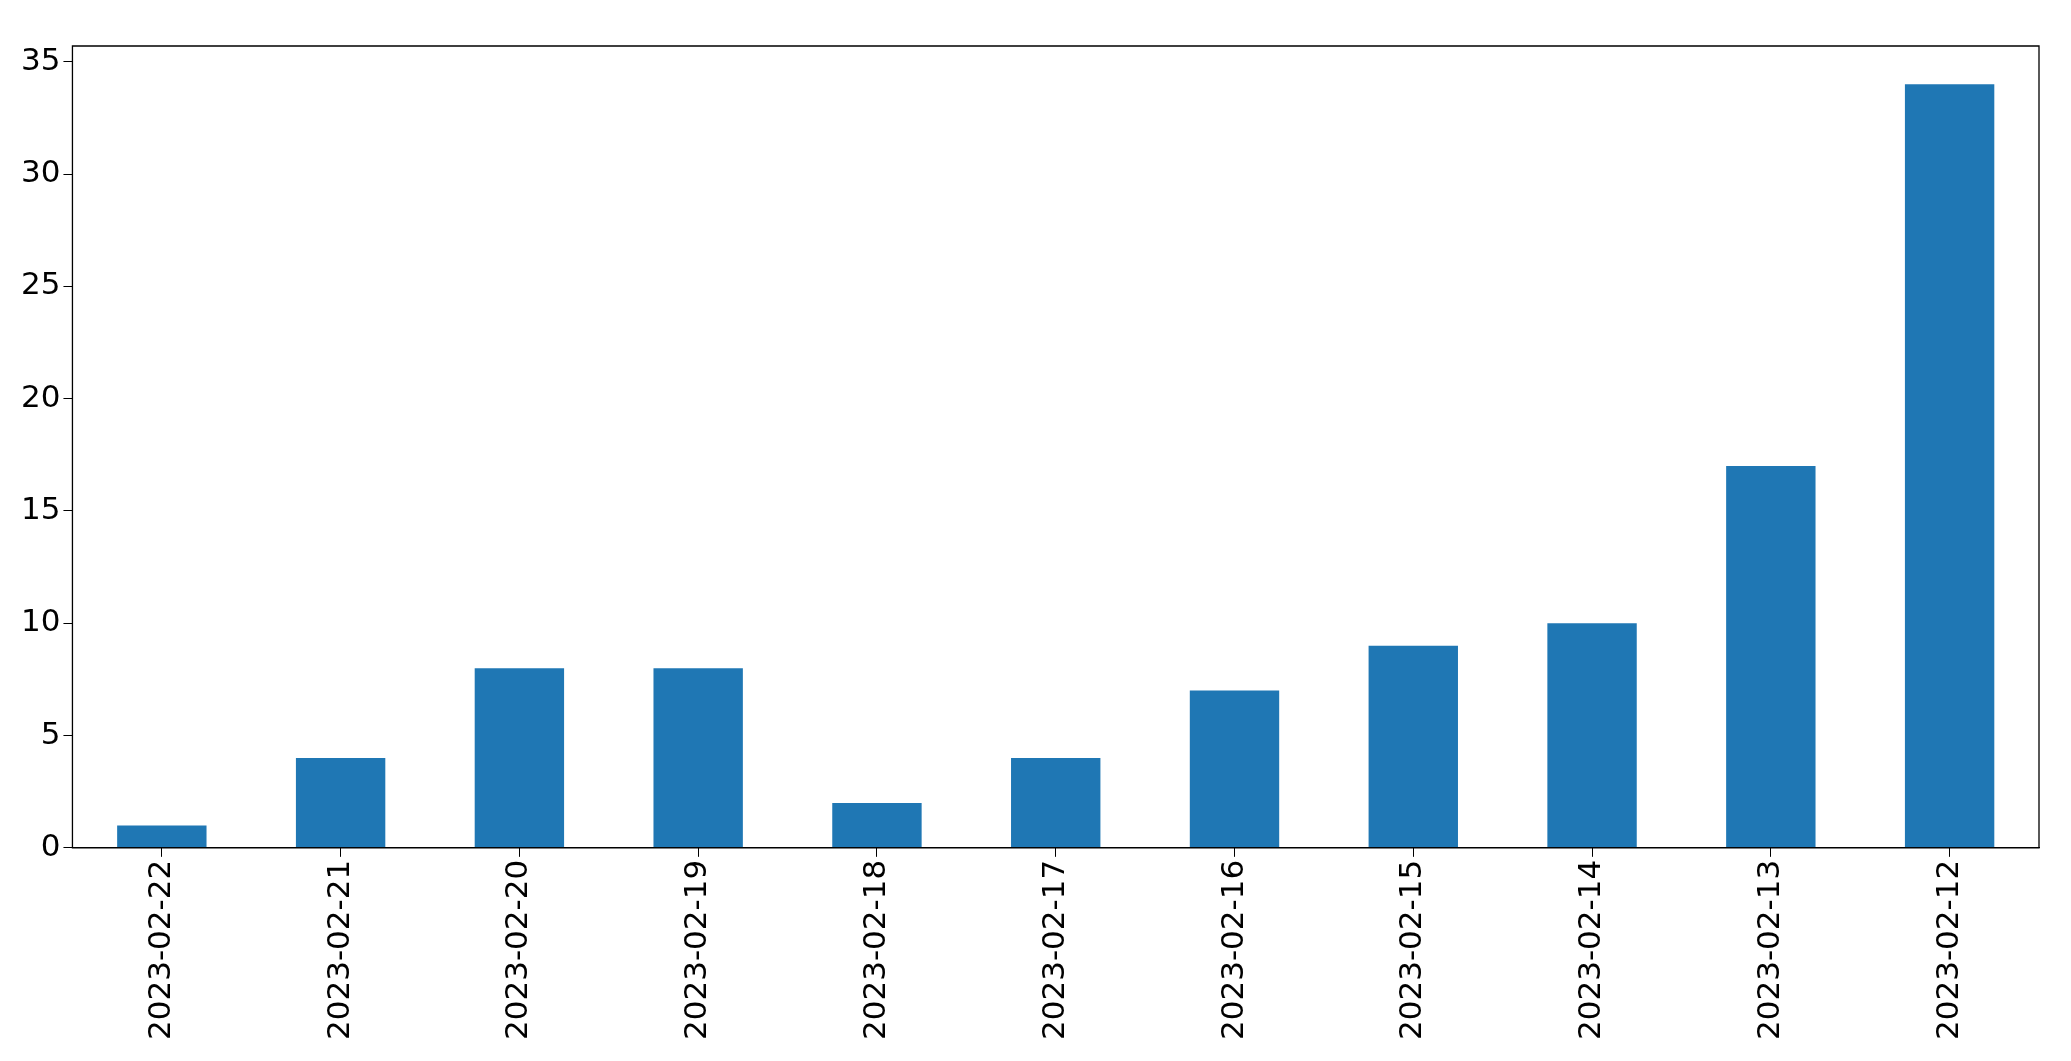 The width and height of the screenshot is (2071, 1061). What do you see at coordinates (50, 844) in the screenshot?
I see `y-tick-label: 0` at bounding box center [50, 844].